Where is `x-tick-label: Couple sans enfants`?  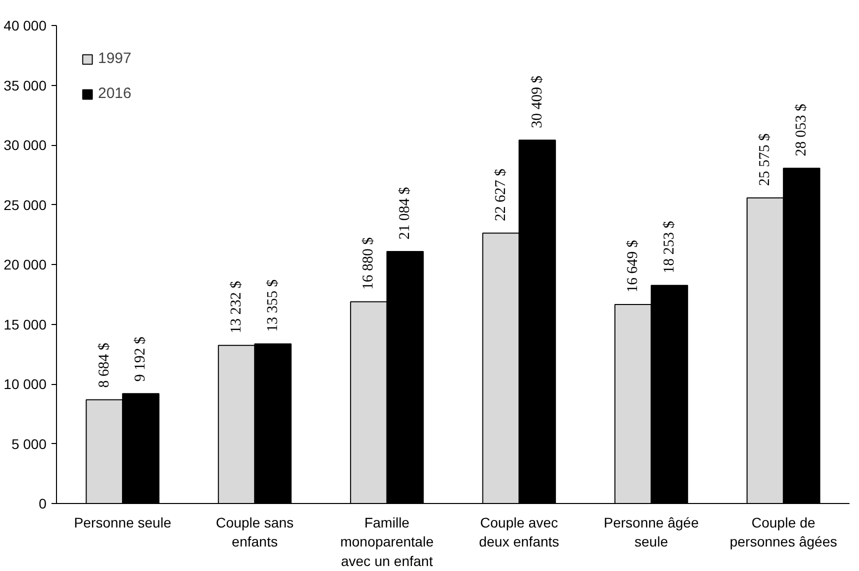 x-tick-label: Couple sans enfants is located at coordinates (255, 532).